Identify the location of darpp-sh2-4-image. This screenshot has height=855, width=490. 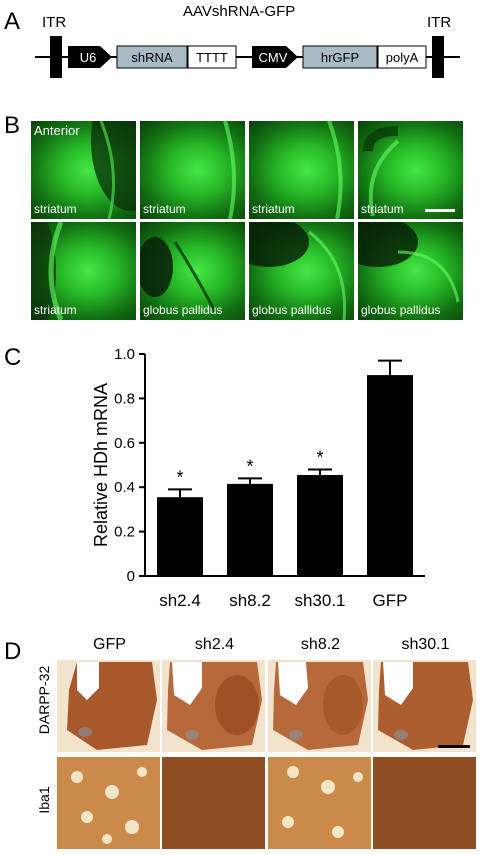
(213, 706).